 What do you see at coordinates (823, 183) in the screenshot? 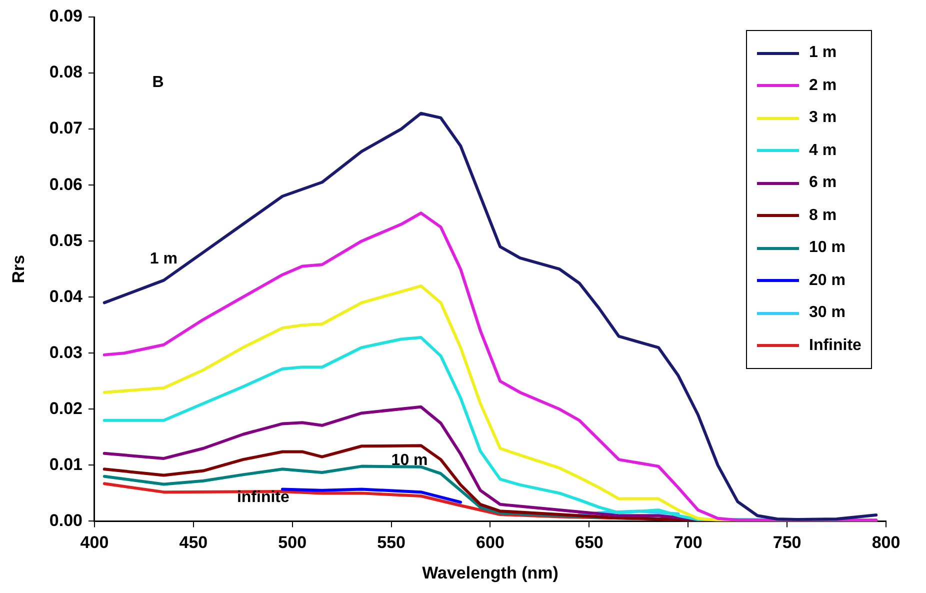
I see `legend-label: 6 m` at bounding box center [823, 183].